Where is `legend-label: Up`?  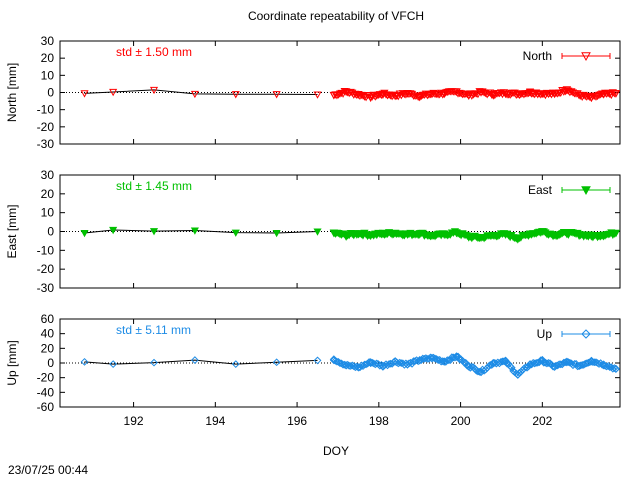
legend-label: Up is located at coordinates (545, 334).